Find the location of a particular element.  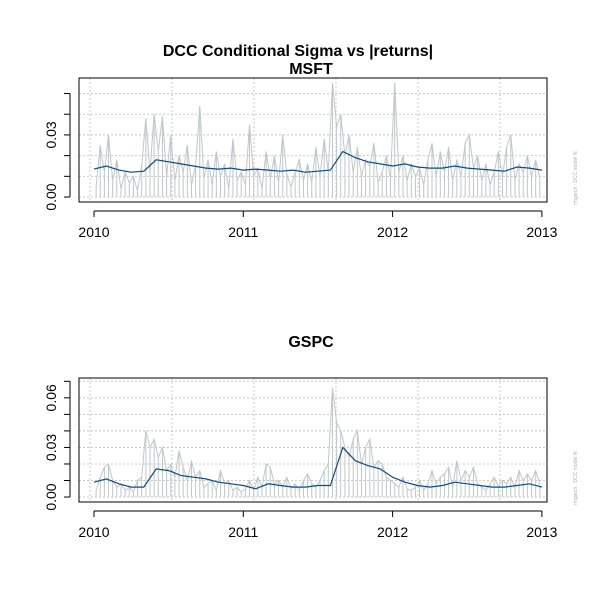

panel-title-gspc: GSPC is located at coordinates (311, 342).